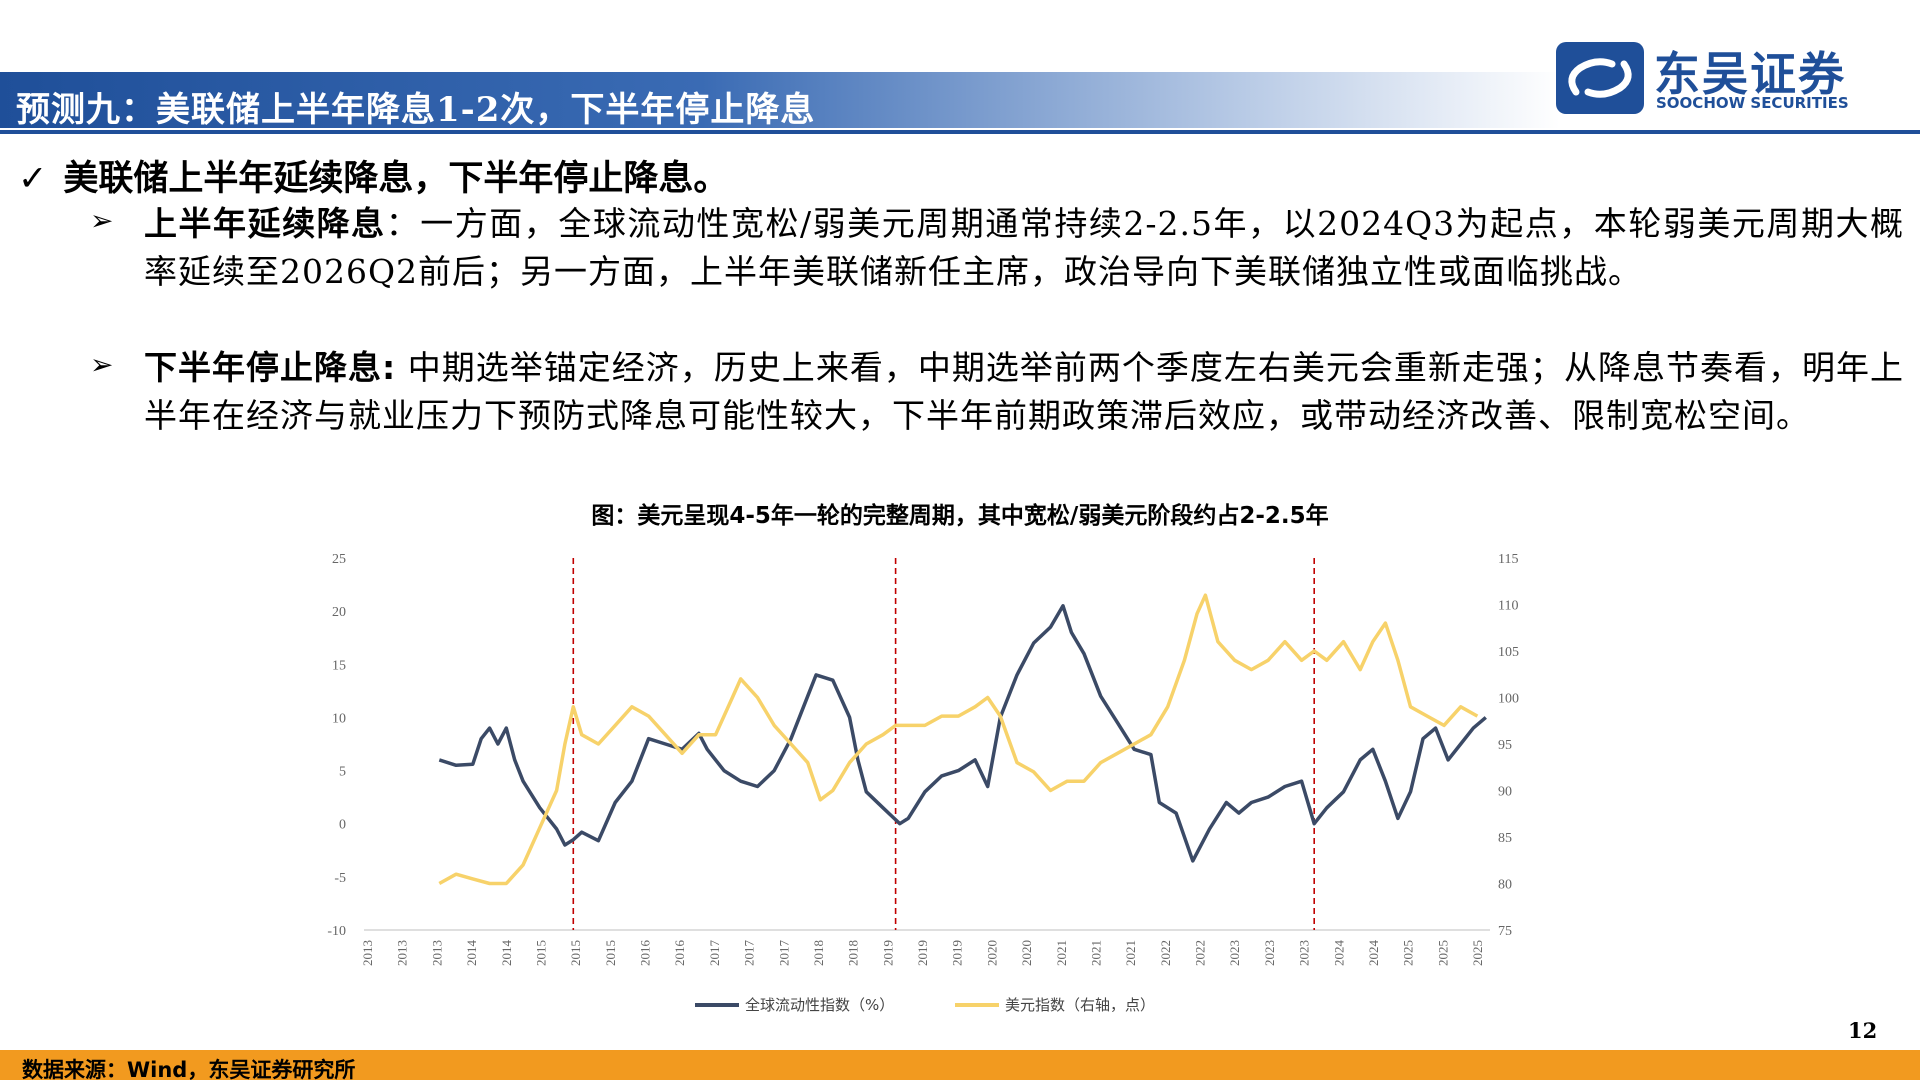 The height and width of the screenshot is (1080, 1920). I want to click on series-line-liquidity, so click(962, 733).